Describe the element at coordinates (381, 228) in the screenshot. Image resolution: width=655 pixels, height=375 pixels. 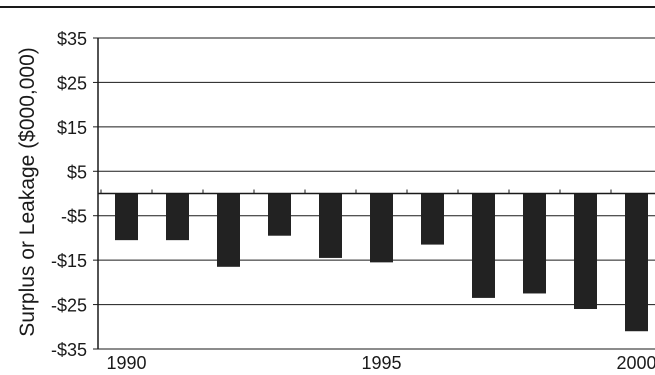
I see `bar-1995` at that location.